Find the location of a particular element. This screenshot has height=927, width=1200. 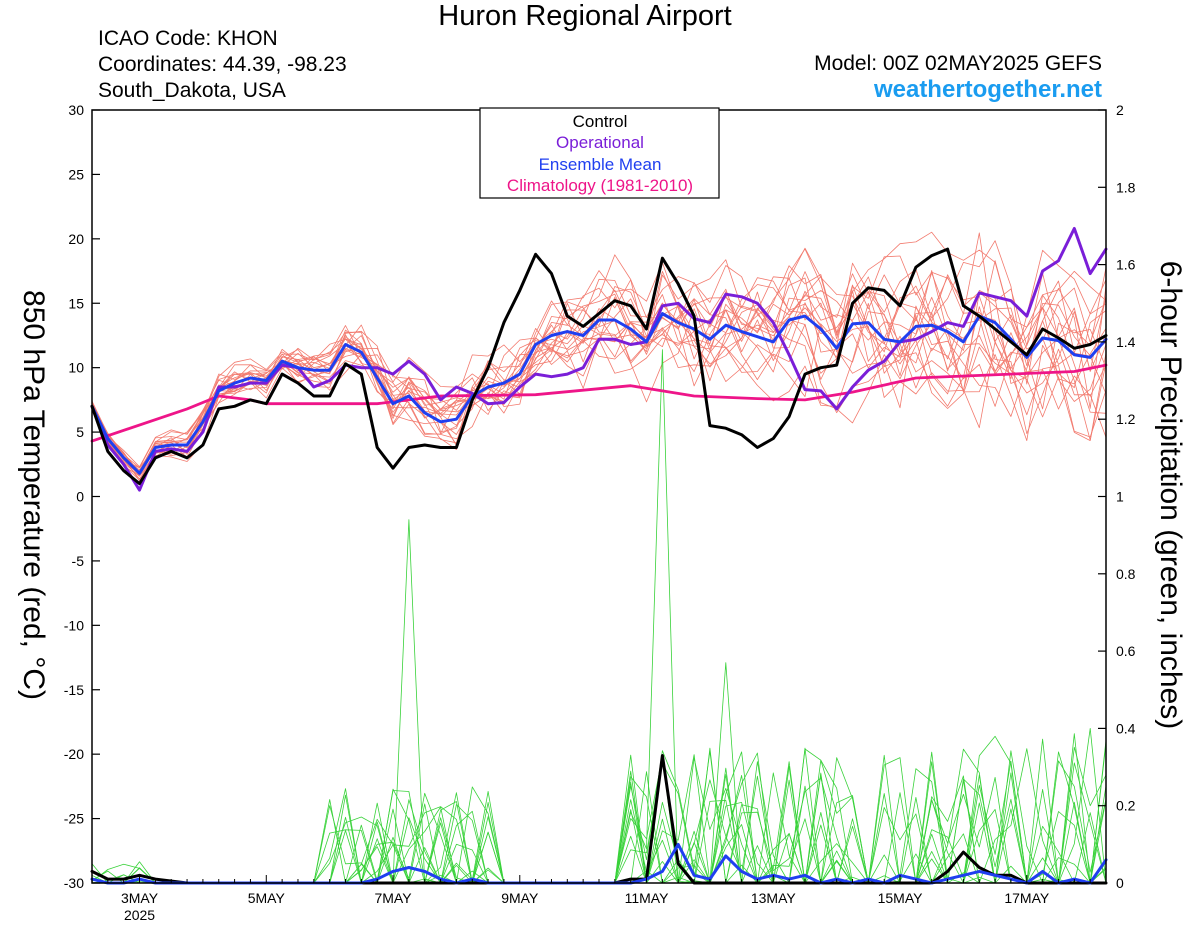

legend-control: Control is located at coordinates (600, 121).